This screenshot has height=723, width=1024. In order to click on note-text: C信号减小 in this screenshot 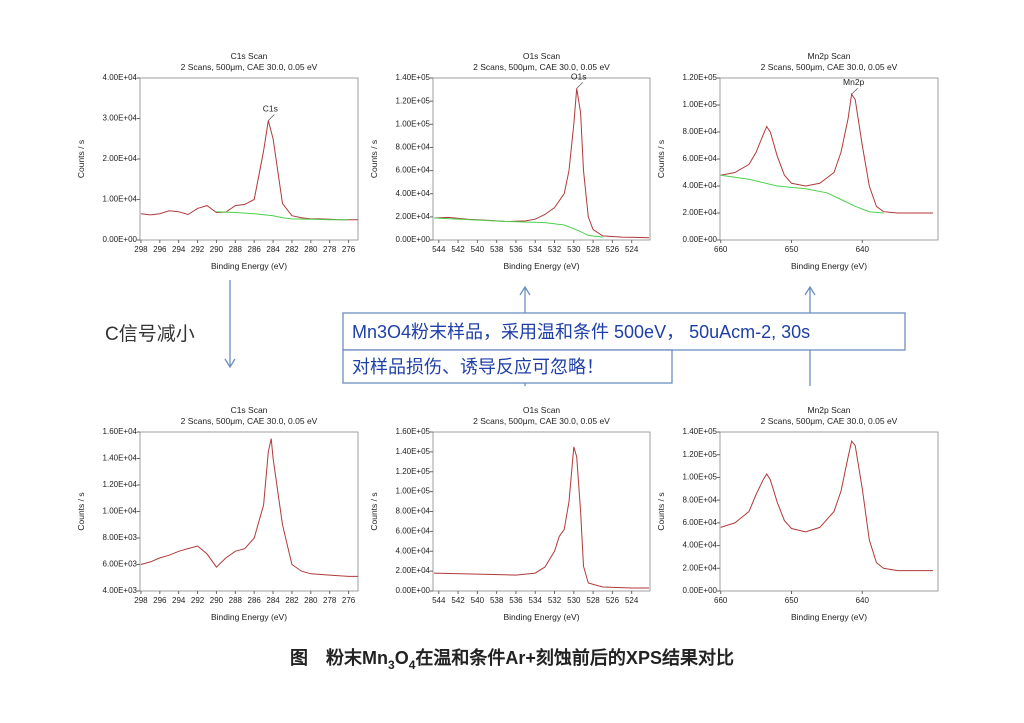, I will do `click(150, 334)`.